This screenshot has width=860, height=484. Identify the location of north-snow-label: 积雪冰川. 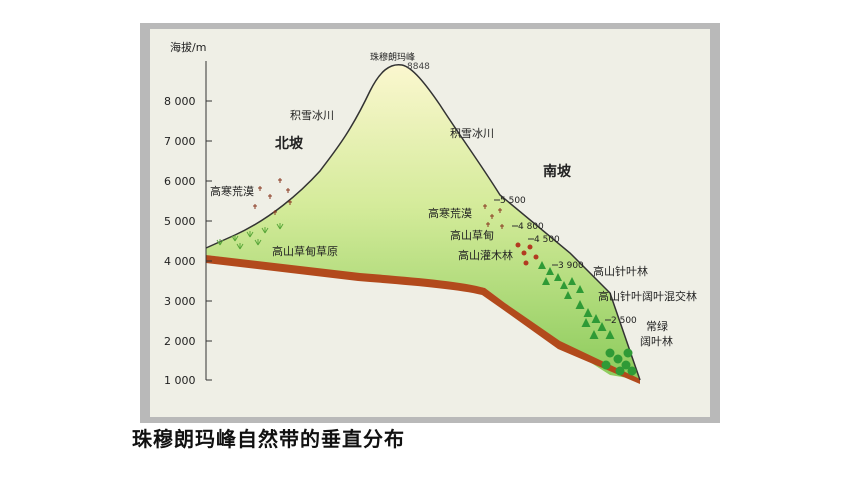
(312, 115).